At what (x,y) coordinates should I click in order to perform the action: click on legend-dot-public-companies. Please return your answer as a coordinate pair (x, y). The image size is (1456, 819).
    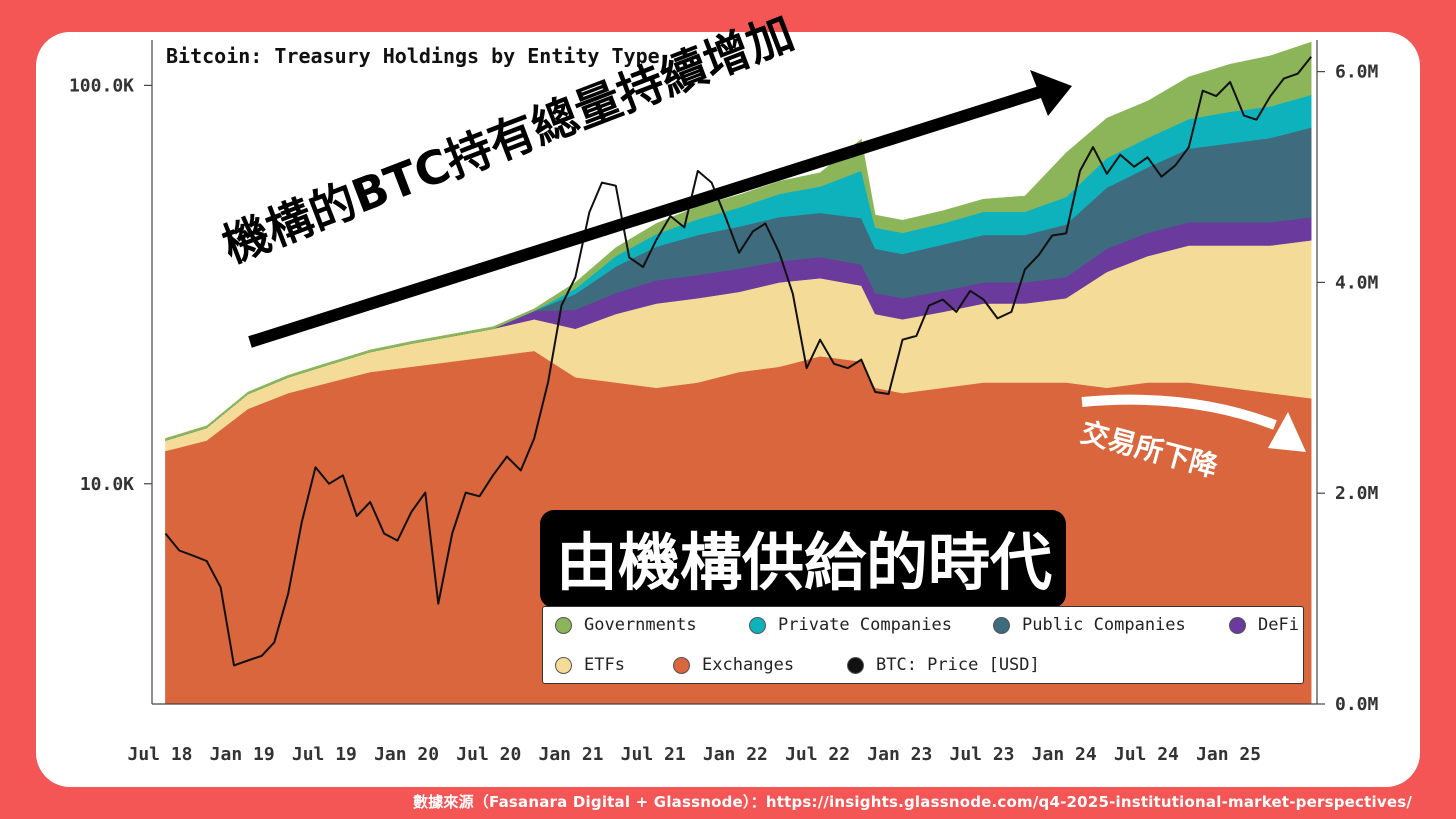
    Looking at the image, I should click on (1001, 625).